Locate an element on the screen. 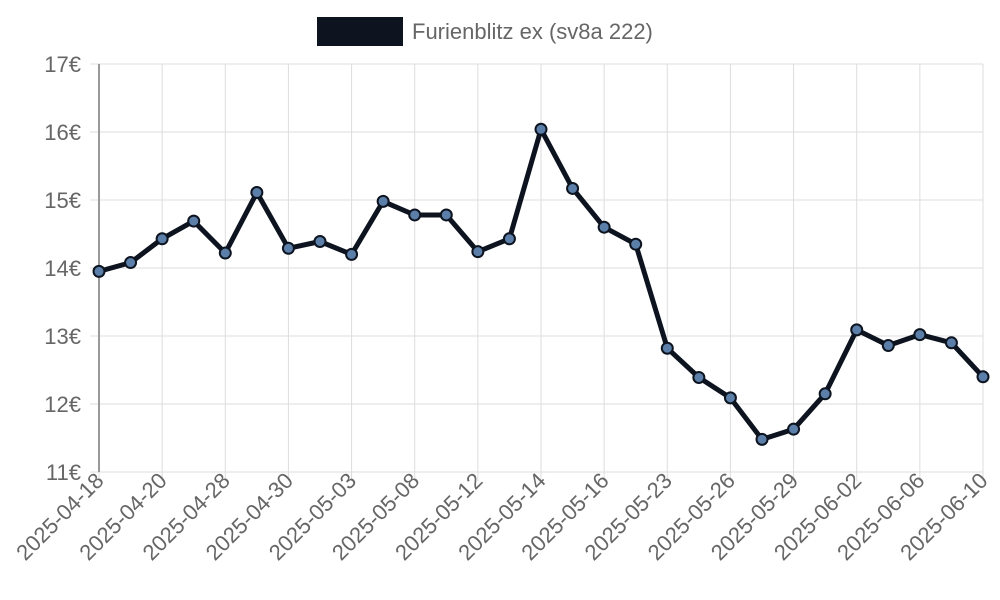  y-tick-label: 14€ is located at coordinates (62, 268).